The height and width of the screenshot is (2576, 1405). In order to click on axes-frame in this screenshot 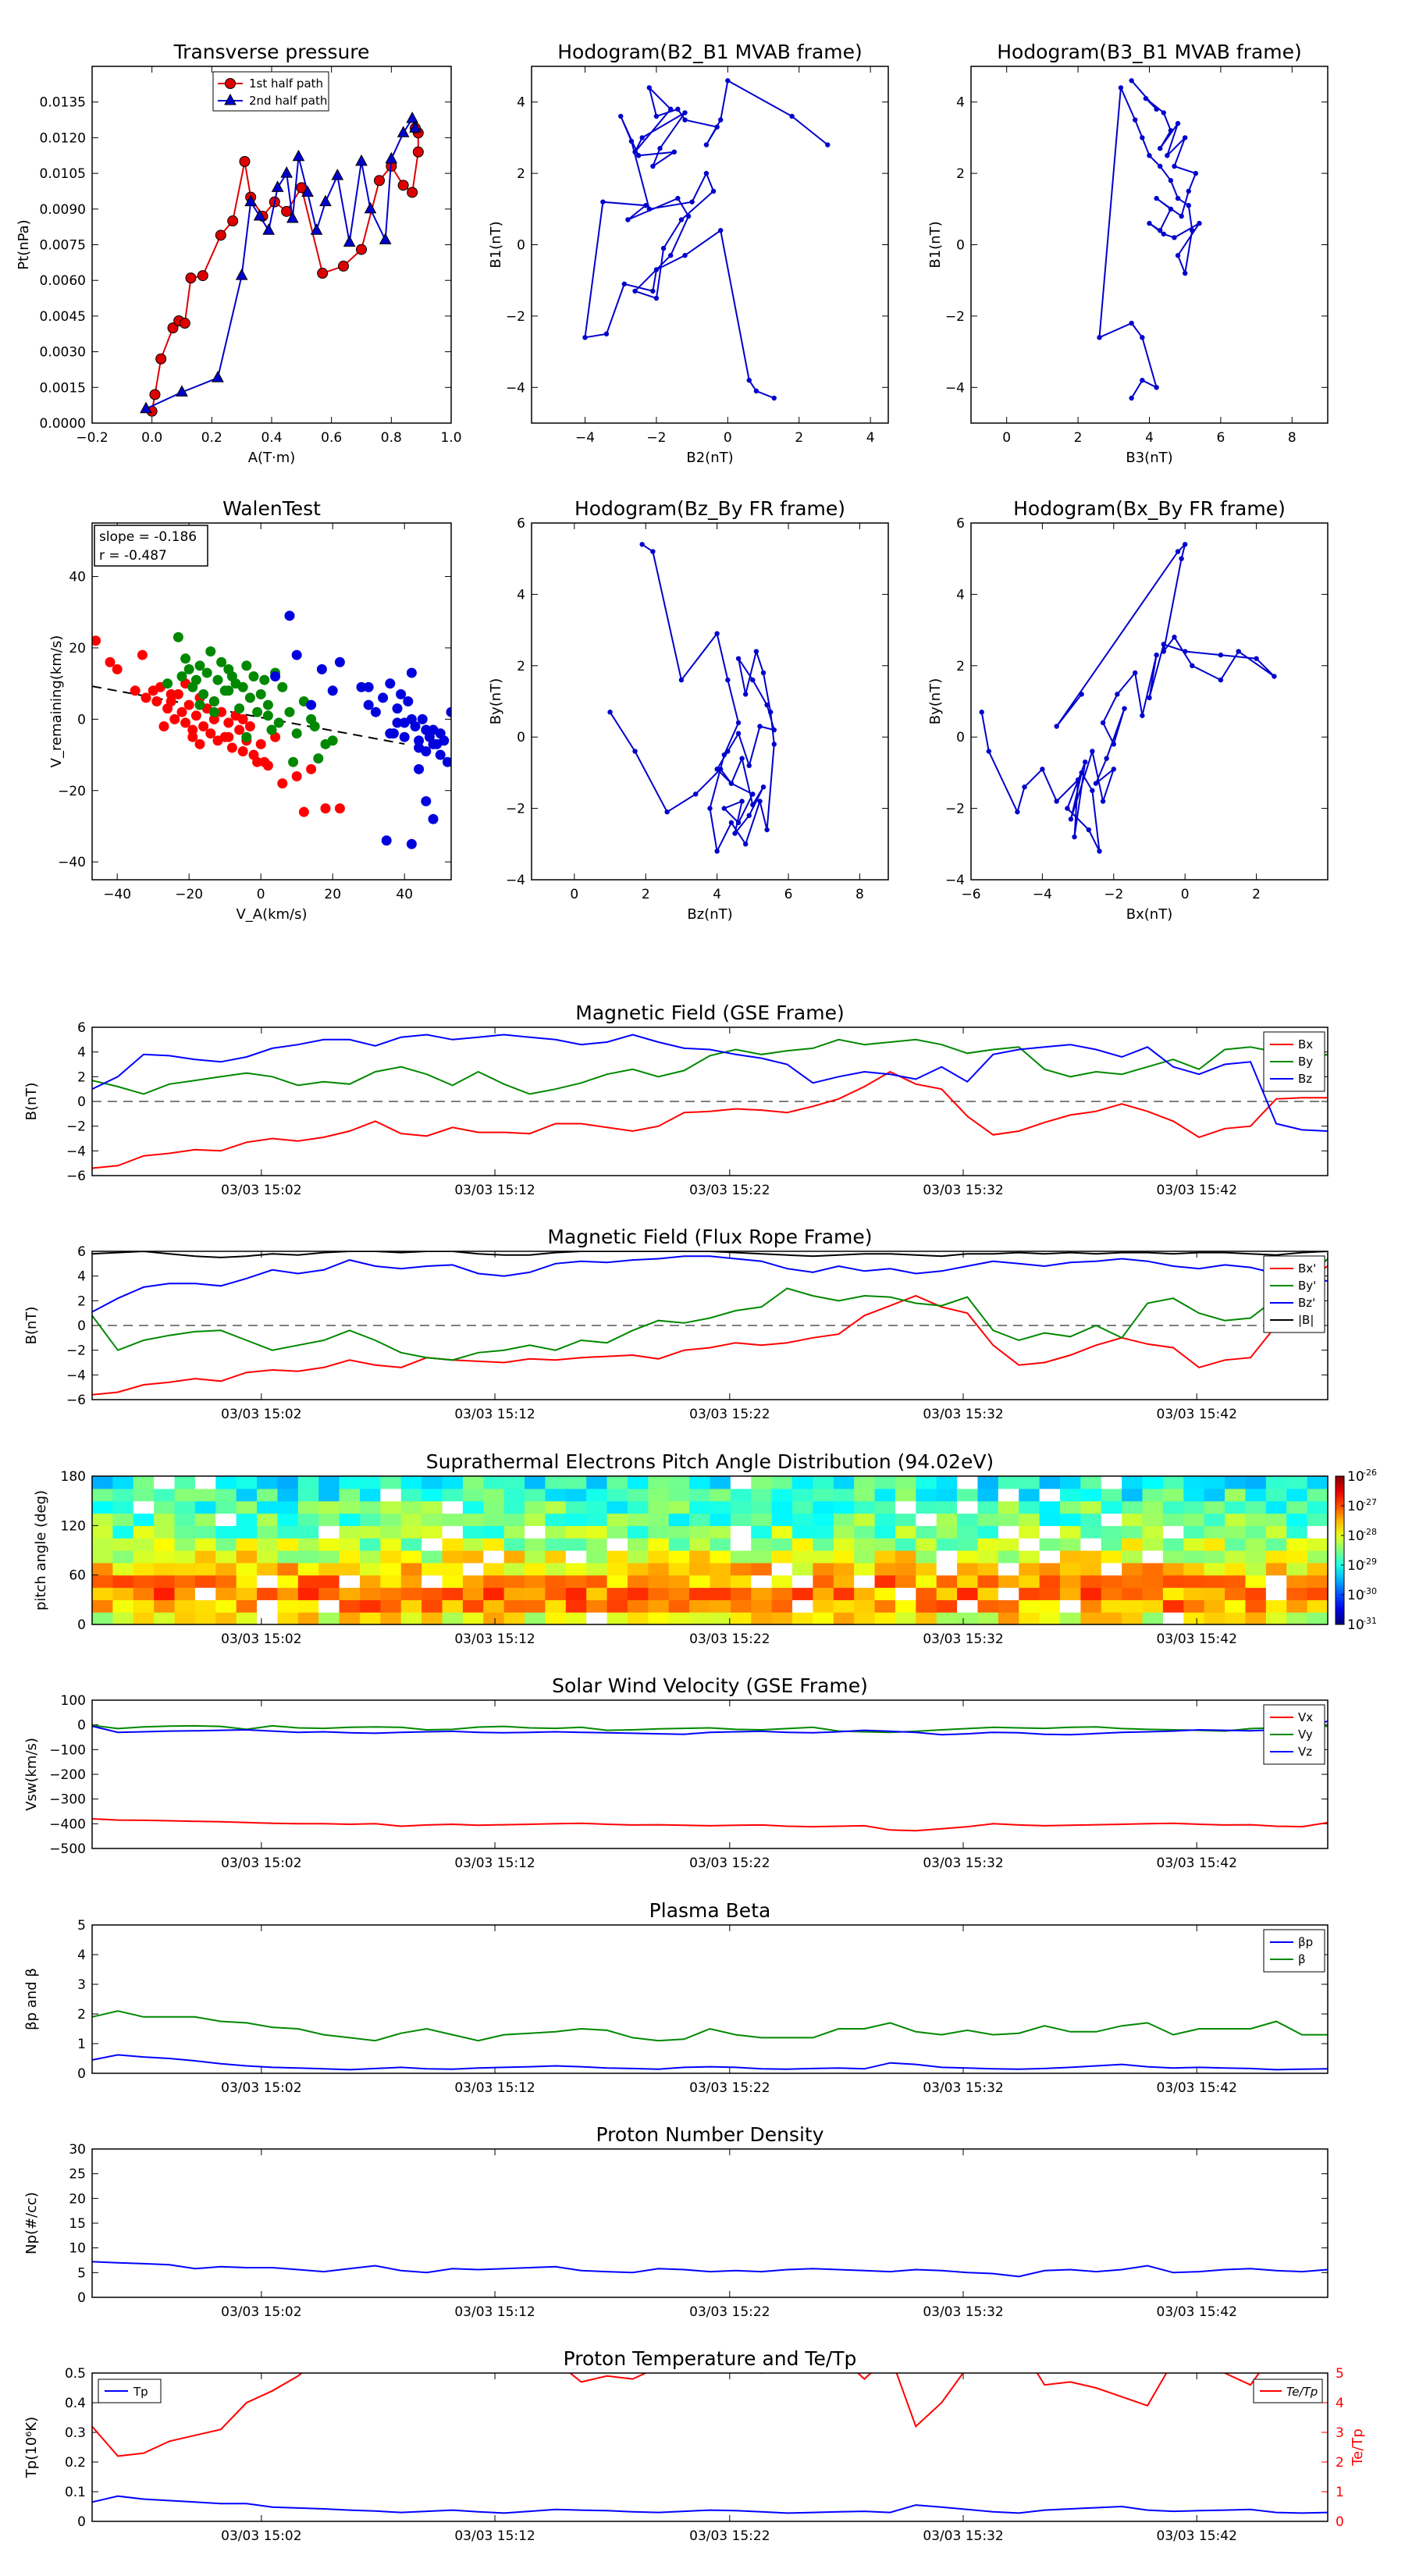, I will do `click(710, 701)`.